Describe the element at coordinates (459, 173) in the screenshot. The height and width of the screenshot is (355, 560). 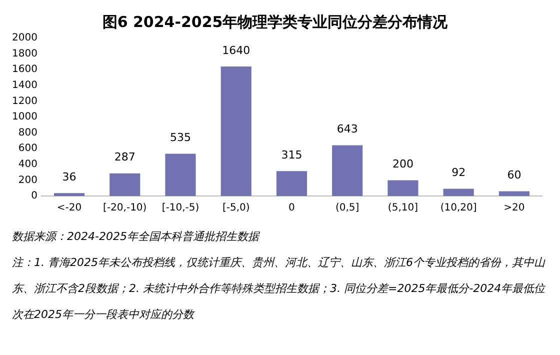
I see `data-label: 92` at that location.